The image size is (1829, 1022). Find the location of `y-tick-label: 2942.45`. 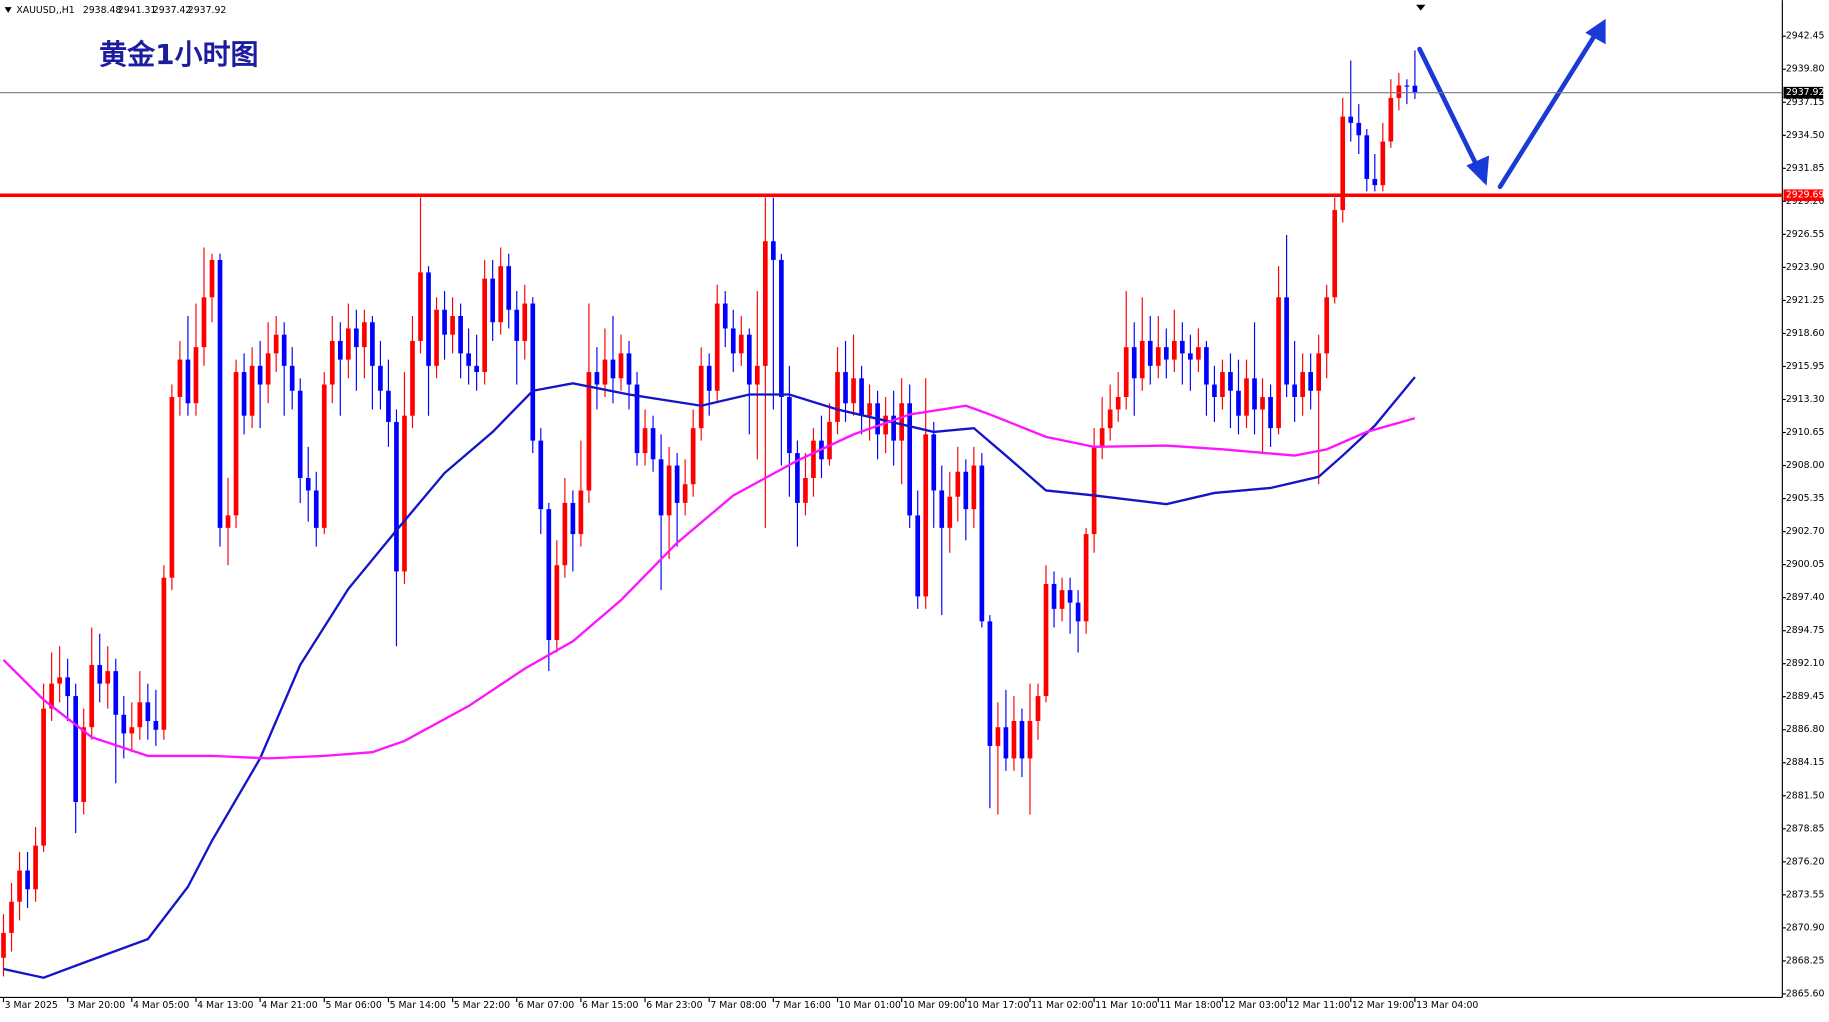

y-tick-label: 2942.45 is located at coordinates (1805, 36).